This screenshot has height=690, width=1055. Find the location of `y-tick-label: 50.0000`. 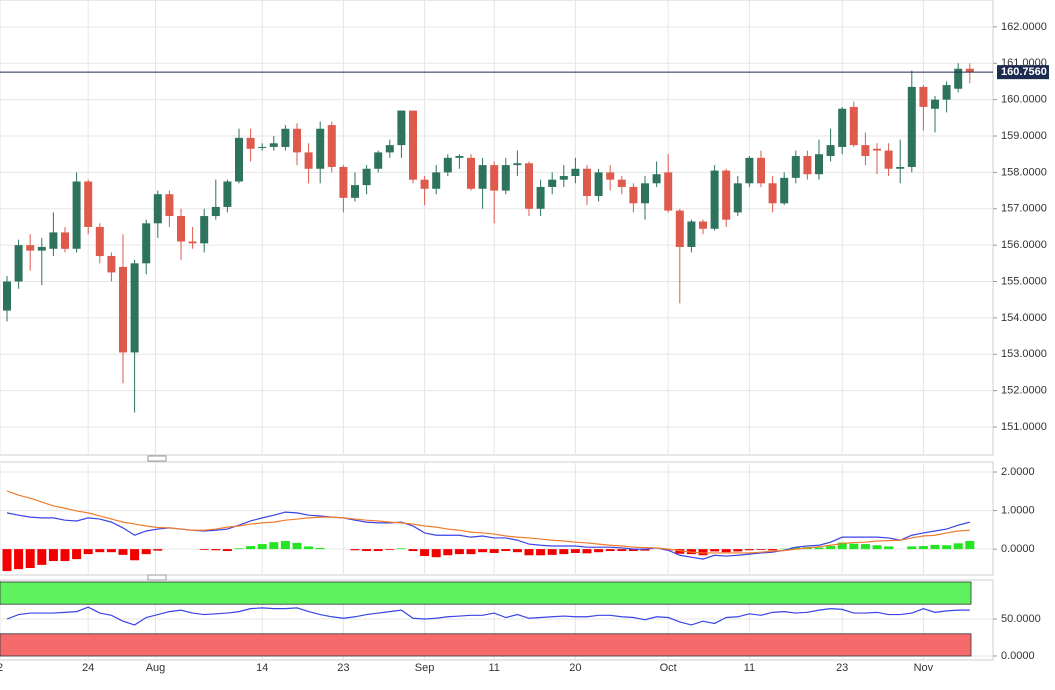

y-tick-label: 50.0000 is located at coordinates (1021, 619).